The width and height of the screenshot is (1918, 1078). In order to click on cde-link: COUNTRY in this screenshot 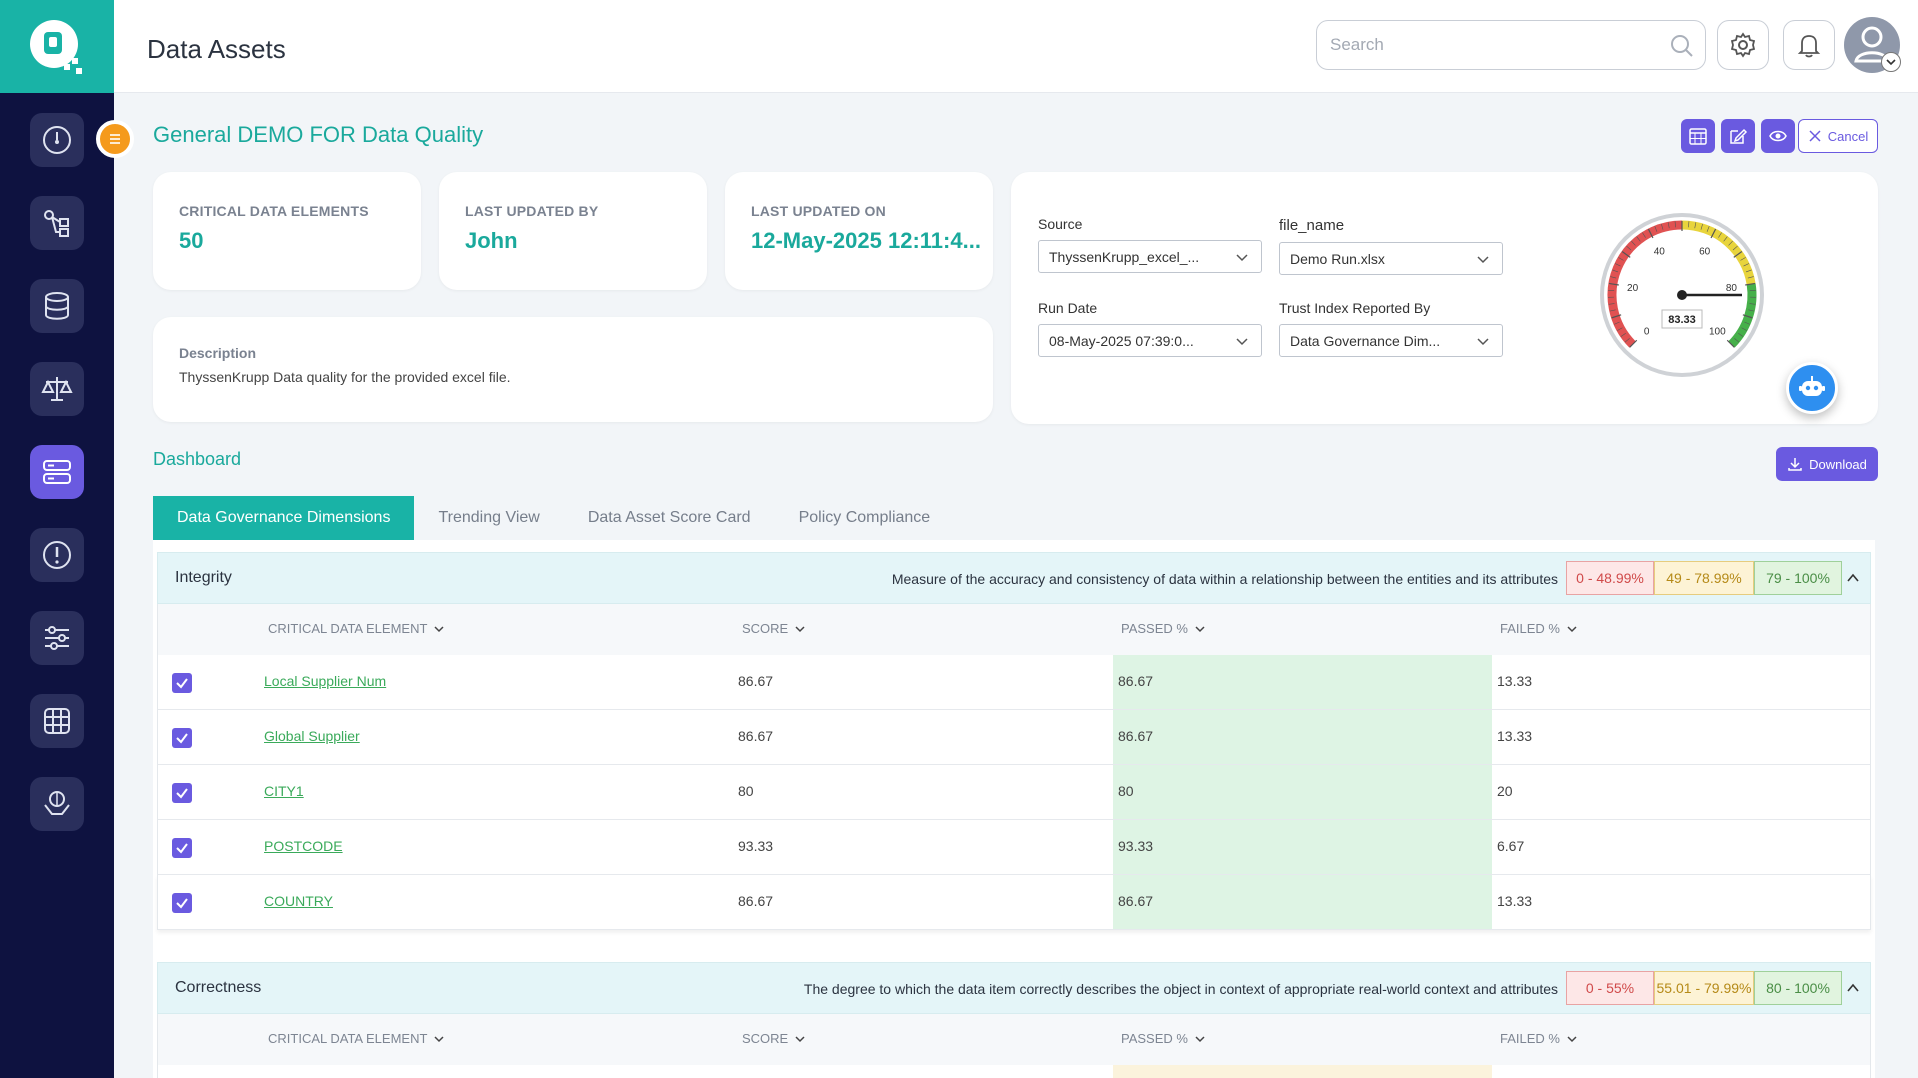, I will do `click(298, 901)`.